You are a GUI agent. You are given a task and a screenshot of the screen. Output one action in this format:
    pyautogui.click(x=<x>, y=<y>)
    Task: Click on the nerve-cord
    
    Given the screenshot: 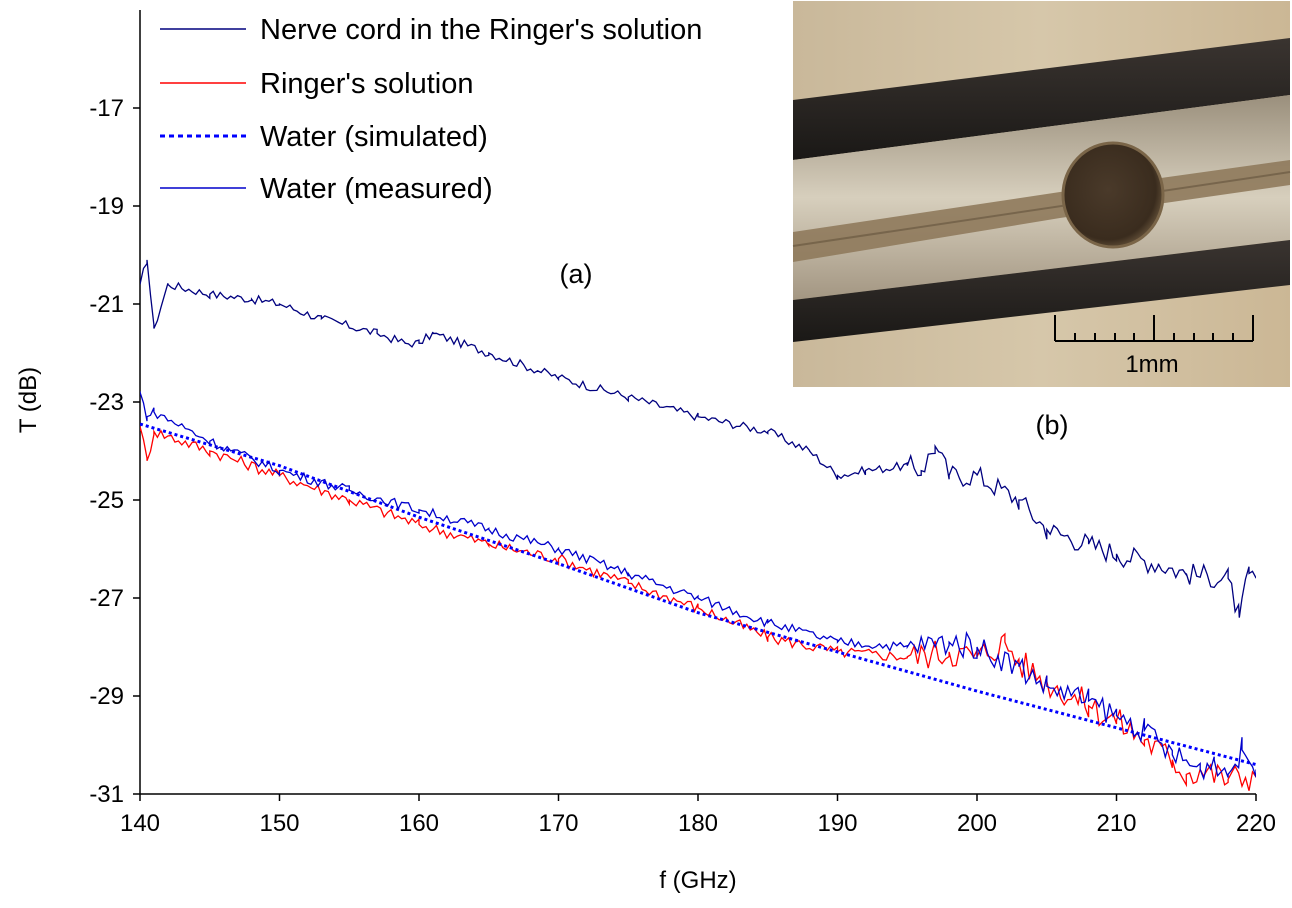 What is the action you would take?
    pyautogui.click(x=1041, y=211)
    